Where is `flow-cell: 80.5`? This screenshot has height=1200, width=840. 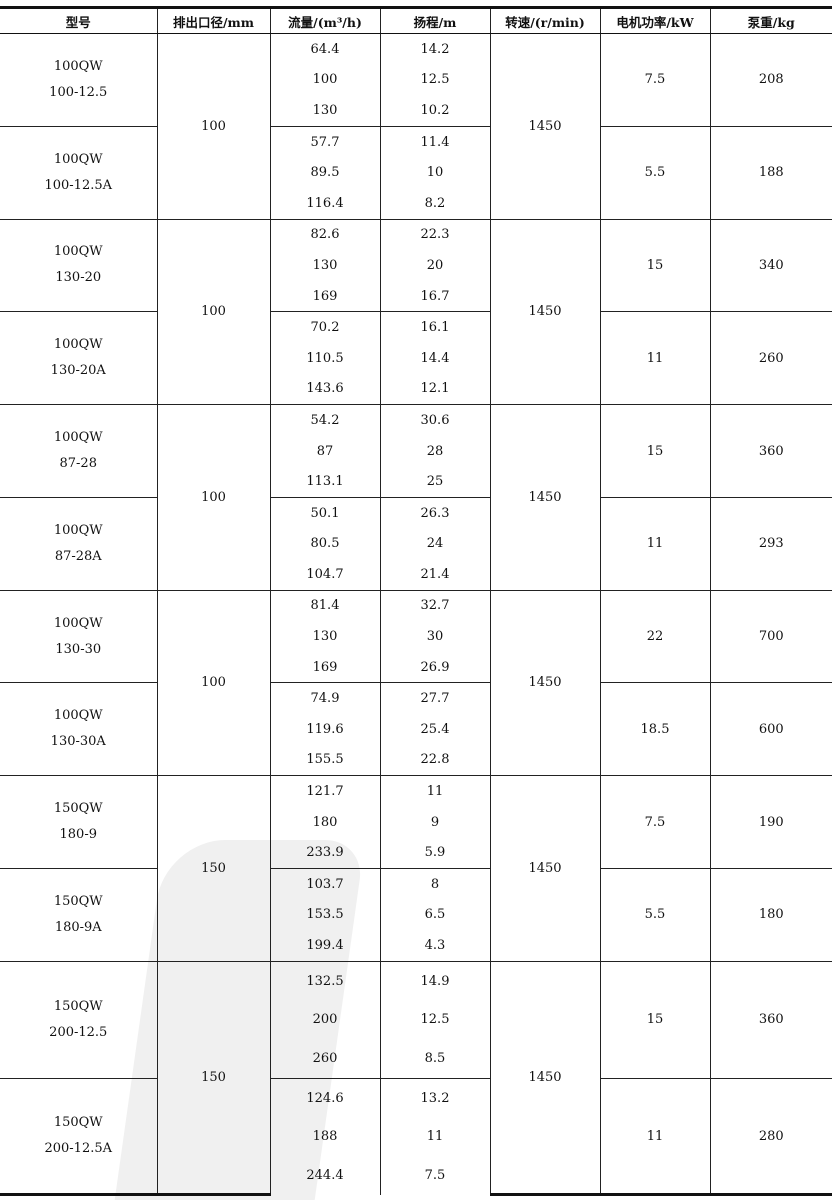 flow-cell: 80.5 is located at coordinates (325, 544).